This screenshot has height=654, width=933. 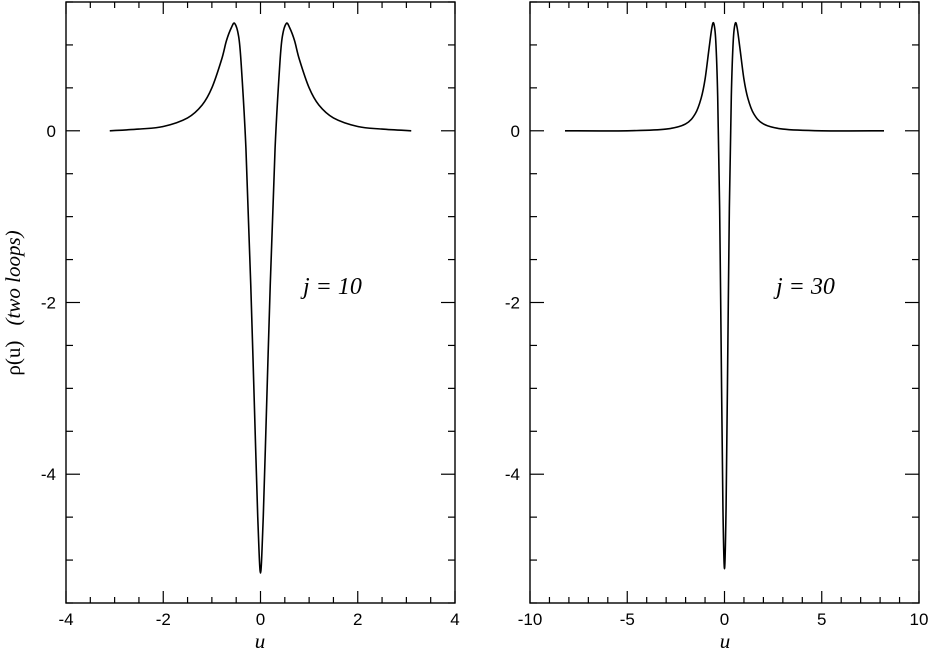 I want to click on x-tick-label-right: 0, so click(x=724, y=619).